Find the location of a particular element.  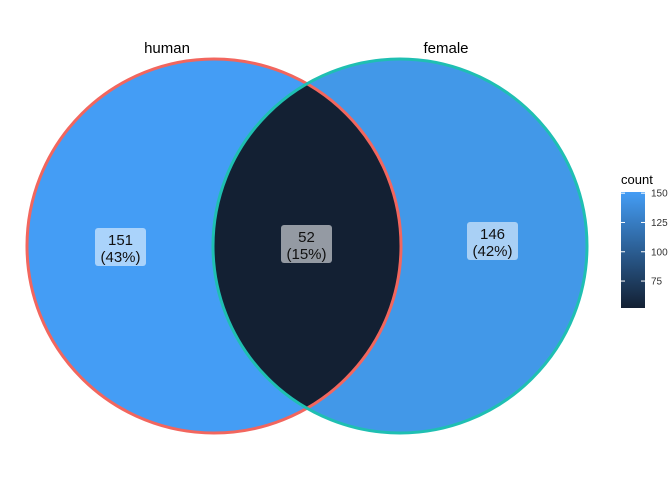

region-label-intersection: 52 (15%) is located at coordinates (306, 244).